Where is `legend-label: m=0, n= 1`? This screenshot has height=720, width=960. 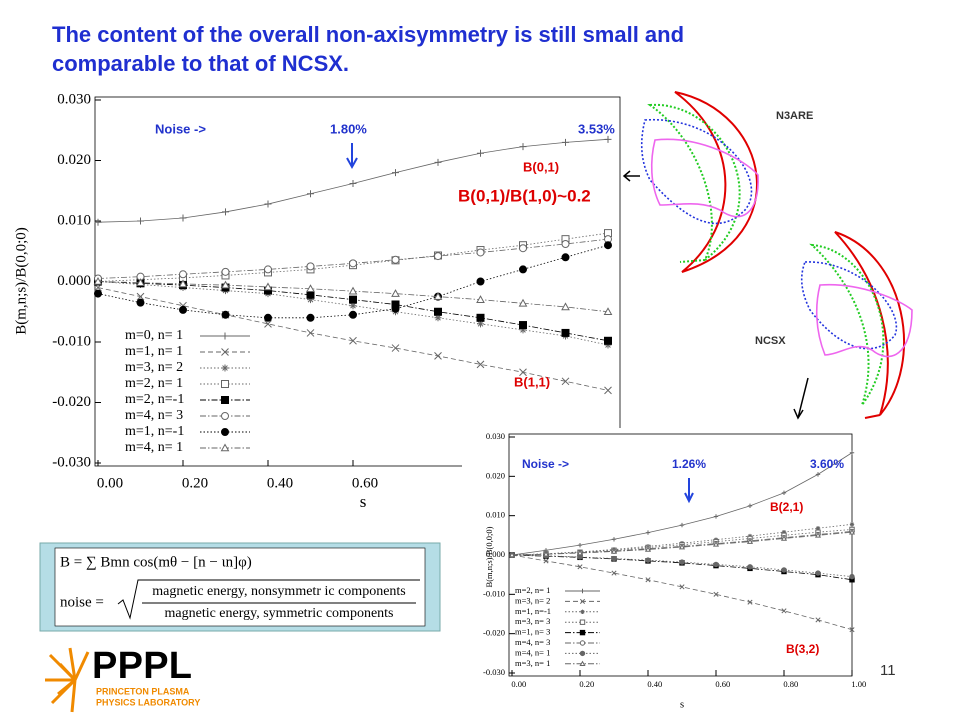 legend-label: m=0, n= 1 is located at coordinates (154, 335).